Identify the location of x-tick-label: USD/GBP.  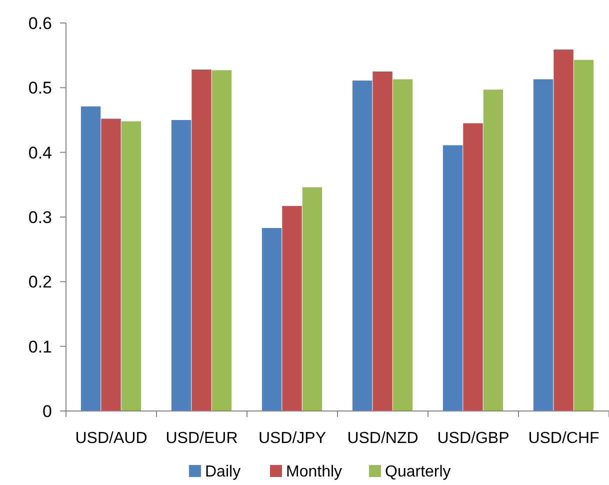
(473, 438).